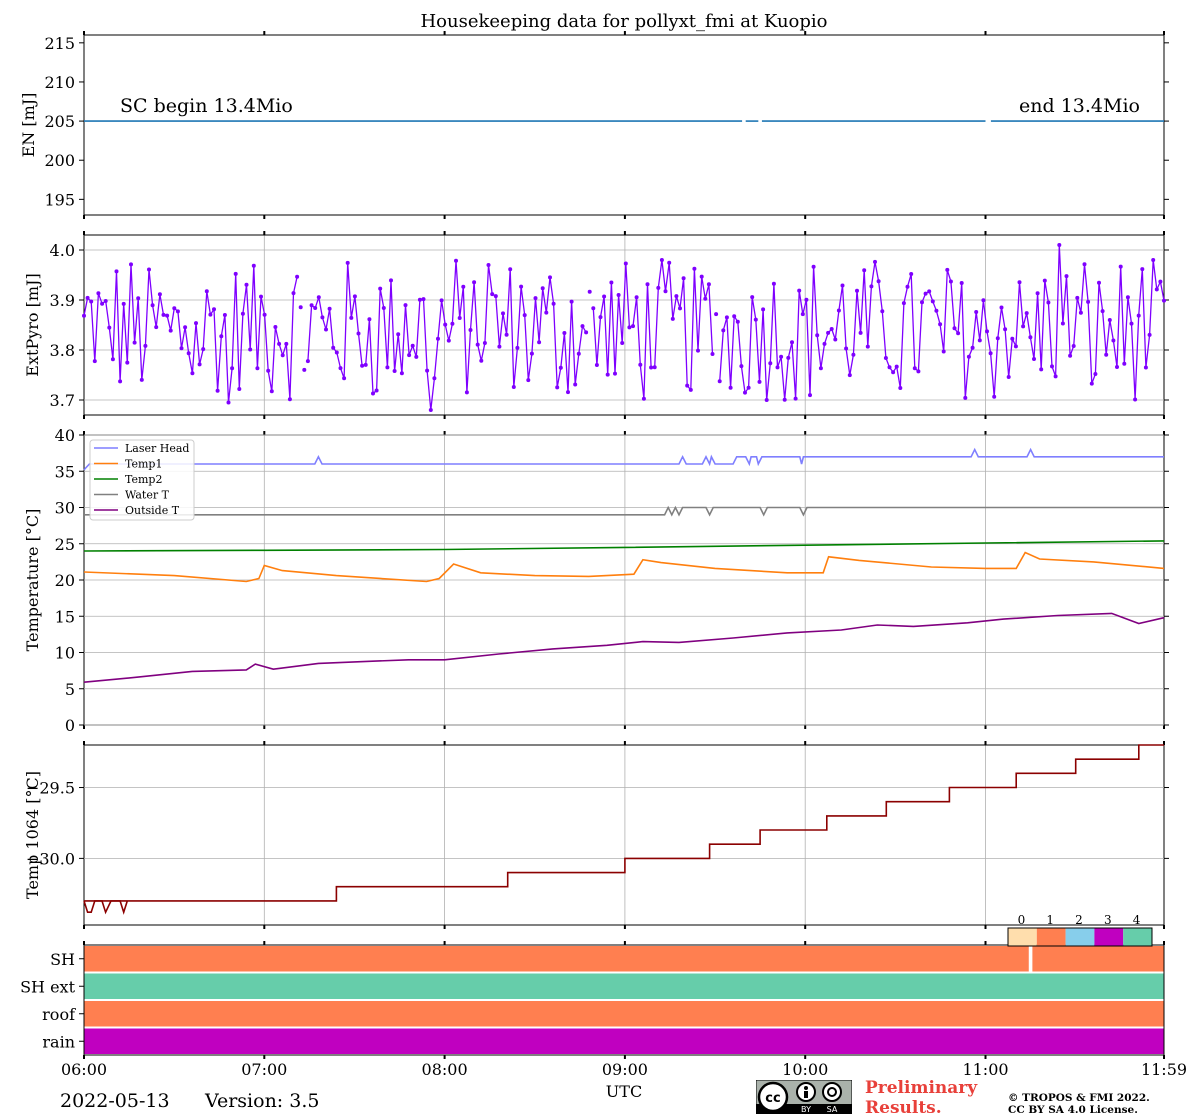 The image size is (1200, 1120). Describe the element at coordinates (1108, 920) in the screenshot. I see `colorbar-label: 3` at that location.